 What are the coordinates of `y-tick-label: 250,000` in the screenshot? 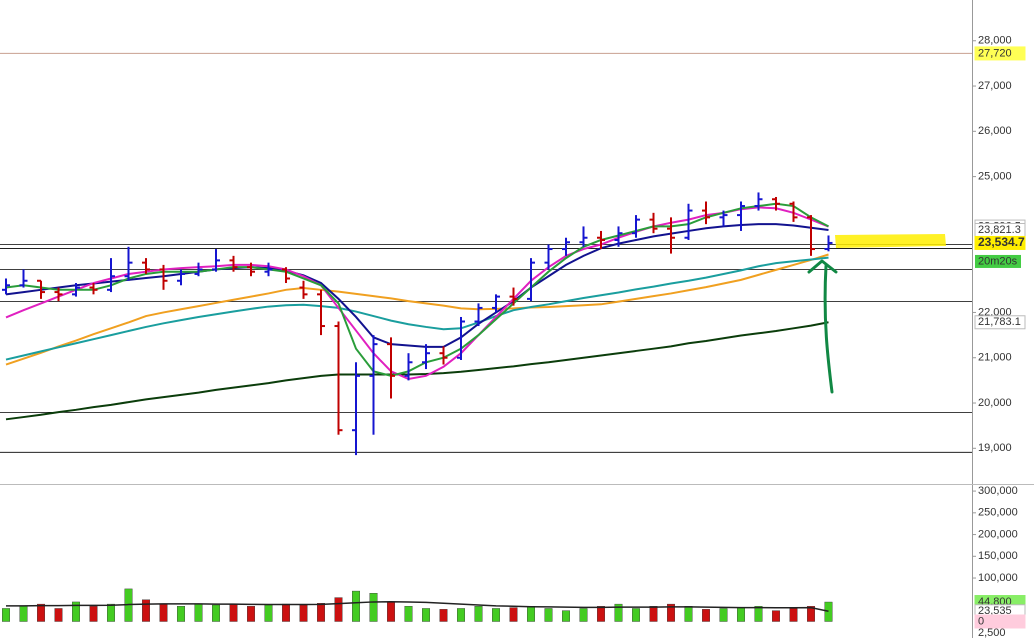 It's located at (998, 513).